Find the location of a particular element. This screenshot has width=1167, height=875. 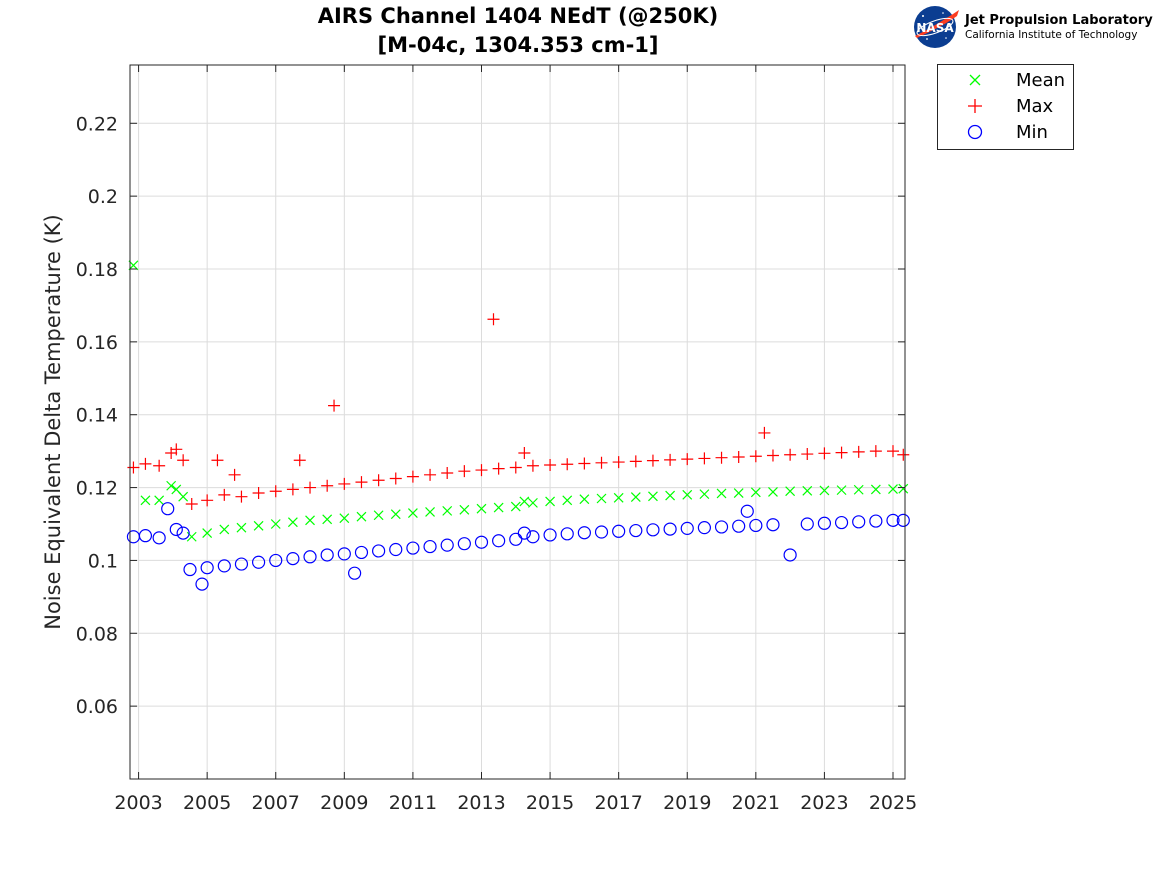

legend-item-mean: Mean is located at coordinates (1005, 80).